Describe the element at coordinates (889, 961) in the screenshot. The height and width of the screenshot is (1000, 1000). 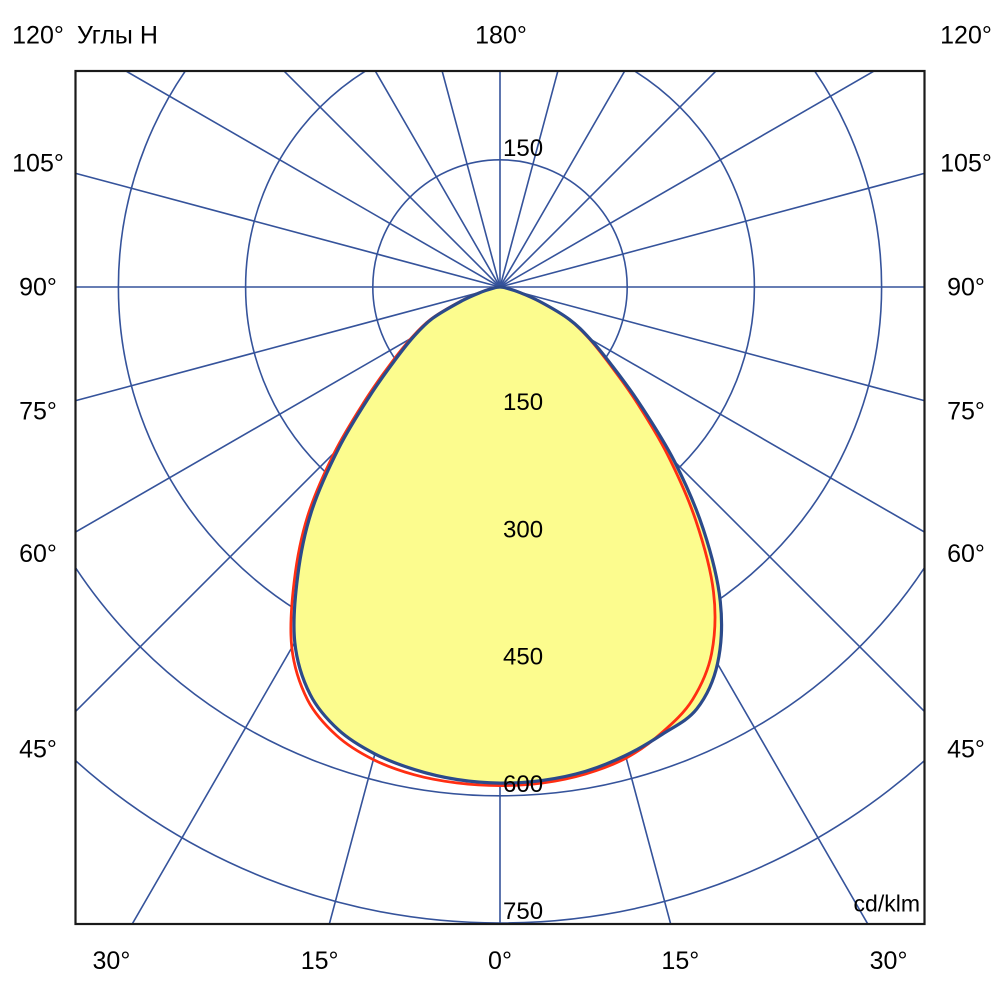
I see `bottom-angle-label-4: 30°` at that location.